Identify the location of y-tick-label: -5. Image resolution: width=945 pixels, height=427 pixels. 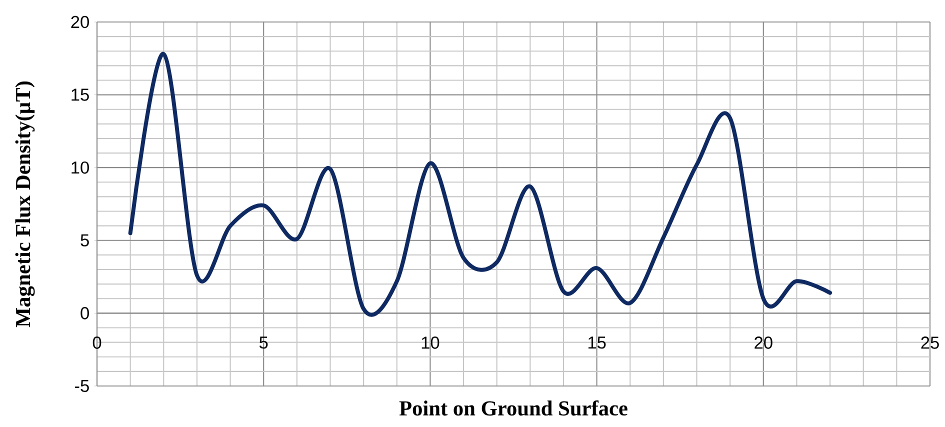
(81, 386).